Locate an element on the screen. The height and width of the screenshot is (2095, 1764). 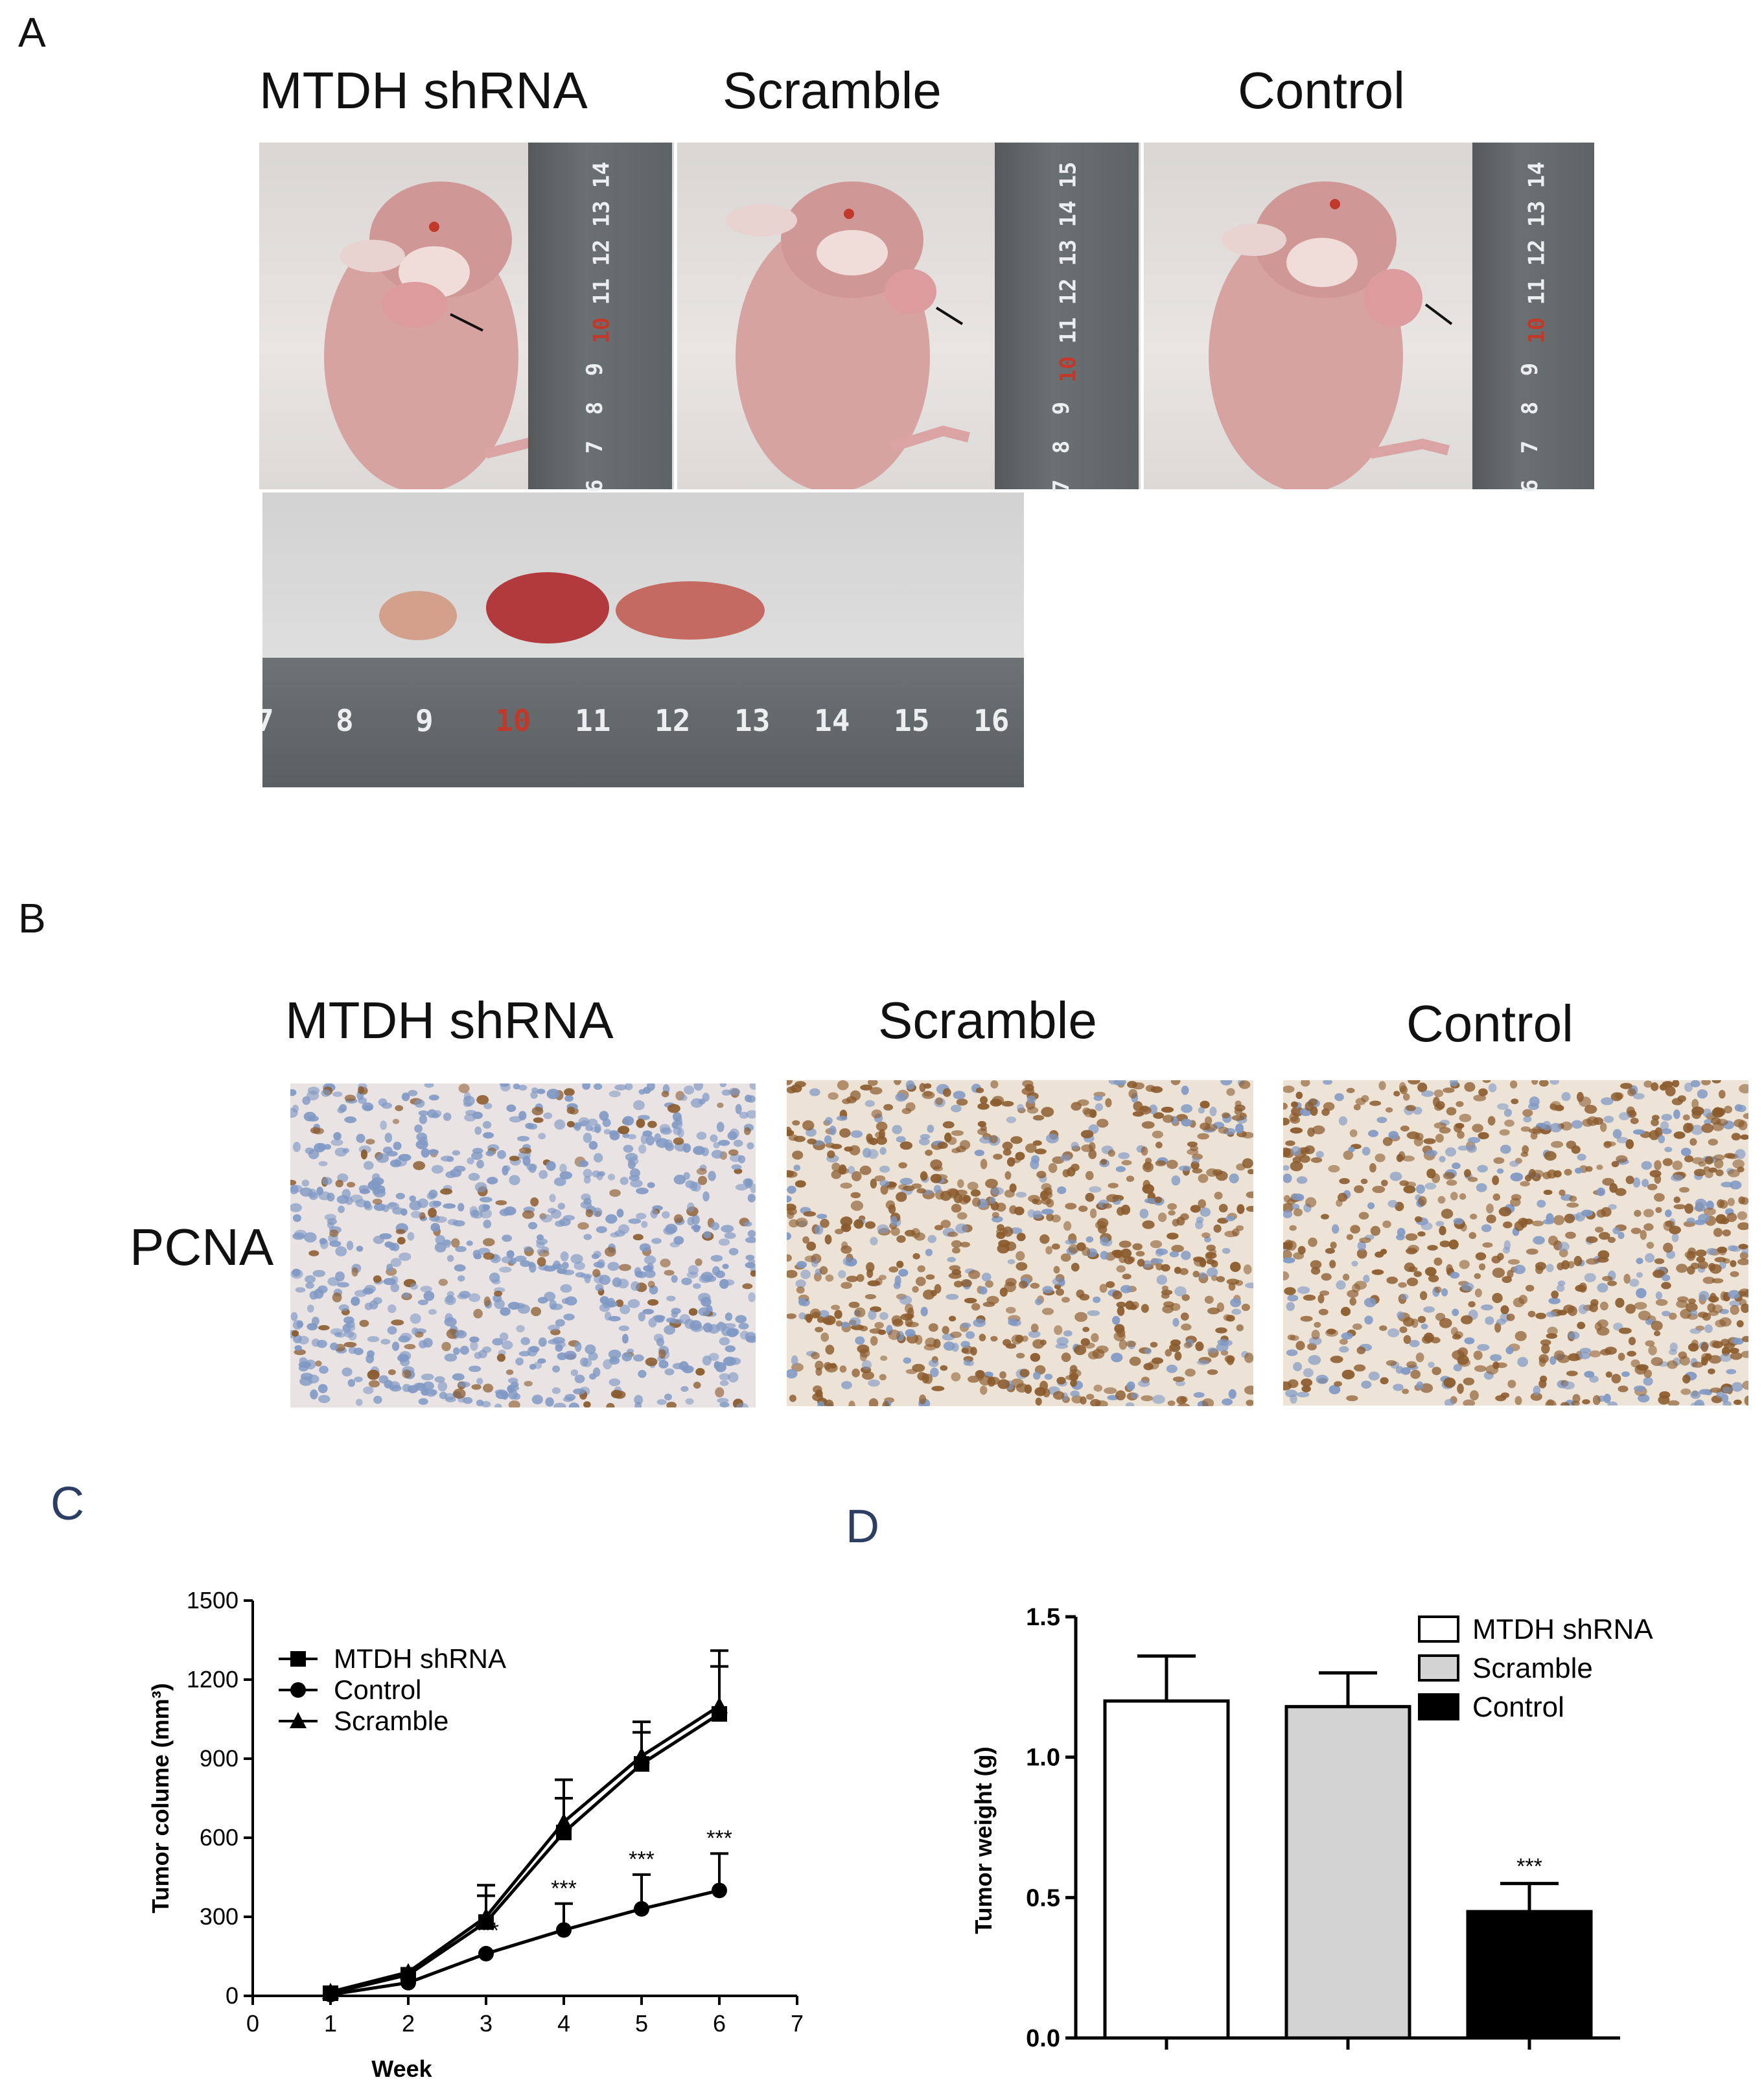
panel-b-label-mtdh: MTDH shRNA is located at coordinates (449, 1020).